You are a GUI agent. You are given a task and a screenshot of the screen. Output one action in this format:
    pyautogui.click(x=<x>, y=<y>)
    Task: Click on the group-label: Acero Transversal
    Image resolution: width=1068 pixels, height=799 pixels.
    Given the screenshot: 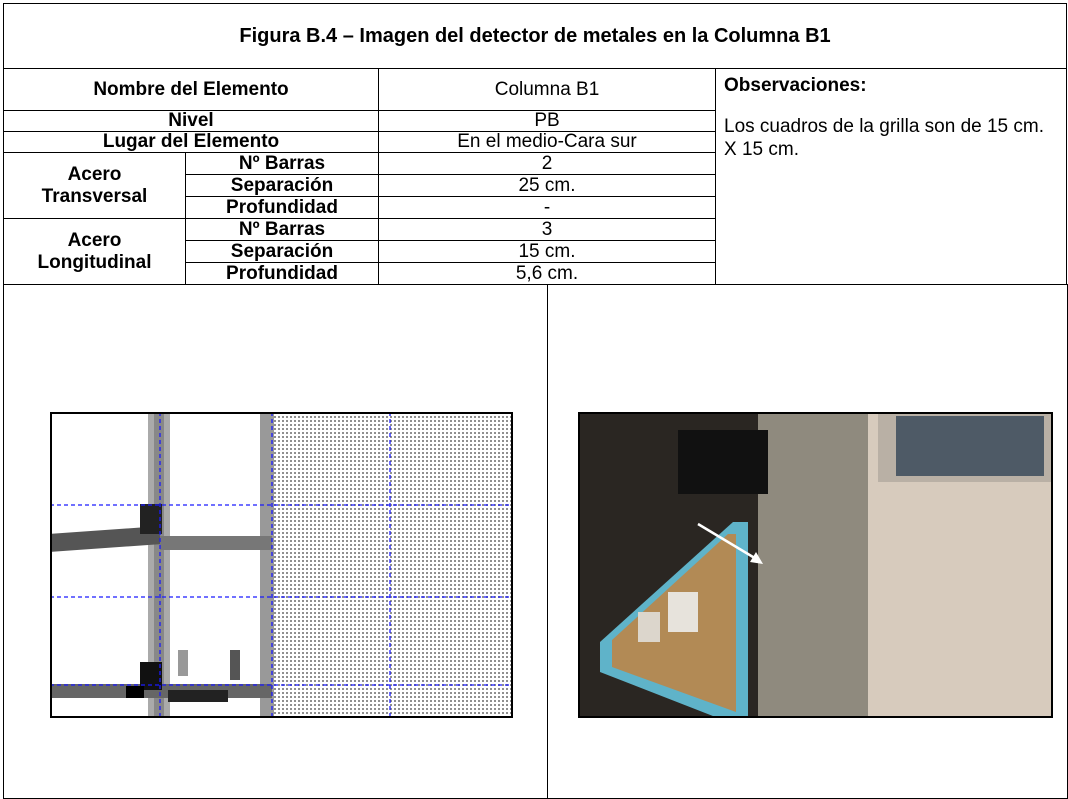 What is the action you would take?
    pyautogui.click(x=94, y=185)
    